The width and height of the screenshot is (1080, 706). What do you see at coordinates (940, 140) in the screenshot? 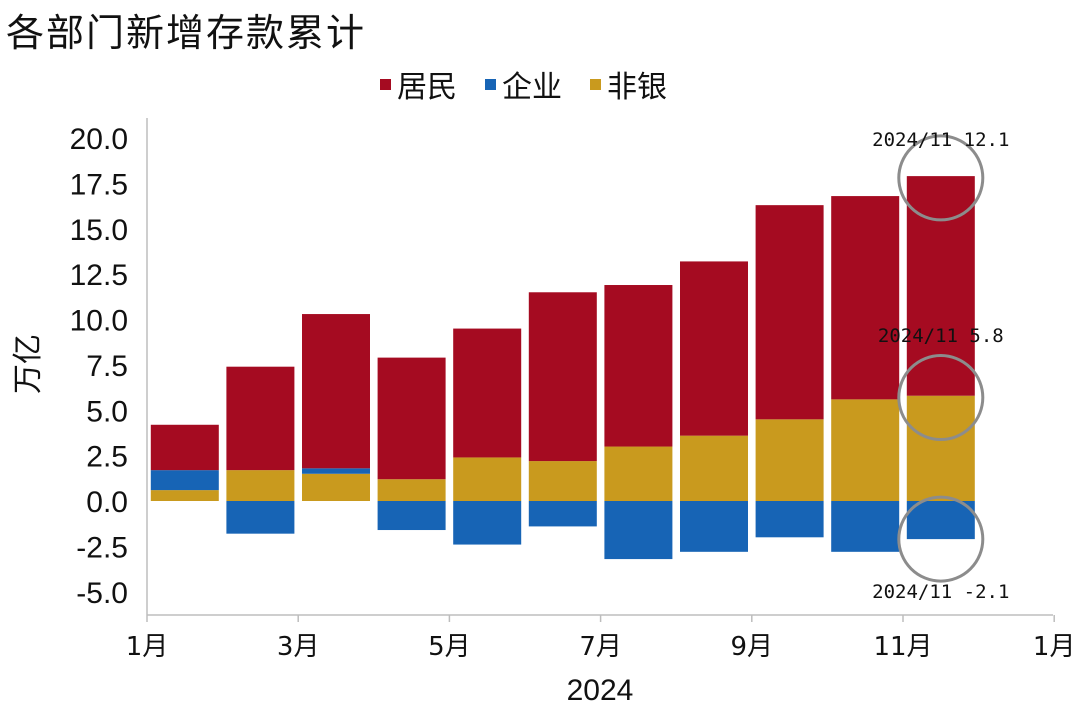
I see `annotation-label: 2024/11 12.1` at bounding box center [940, 140].